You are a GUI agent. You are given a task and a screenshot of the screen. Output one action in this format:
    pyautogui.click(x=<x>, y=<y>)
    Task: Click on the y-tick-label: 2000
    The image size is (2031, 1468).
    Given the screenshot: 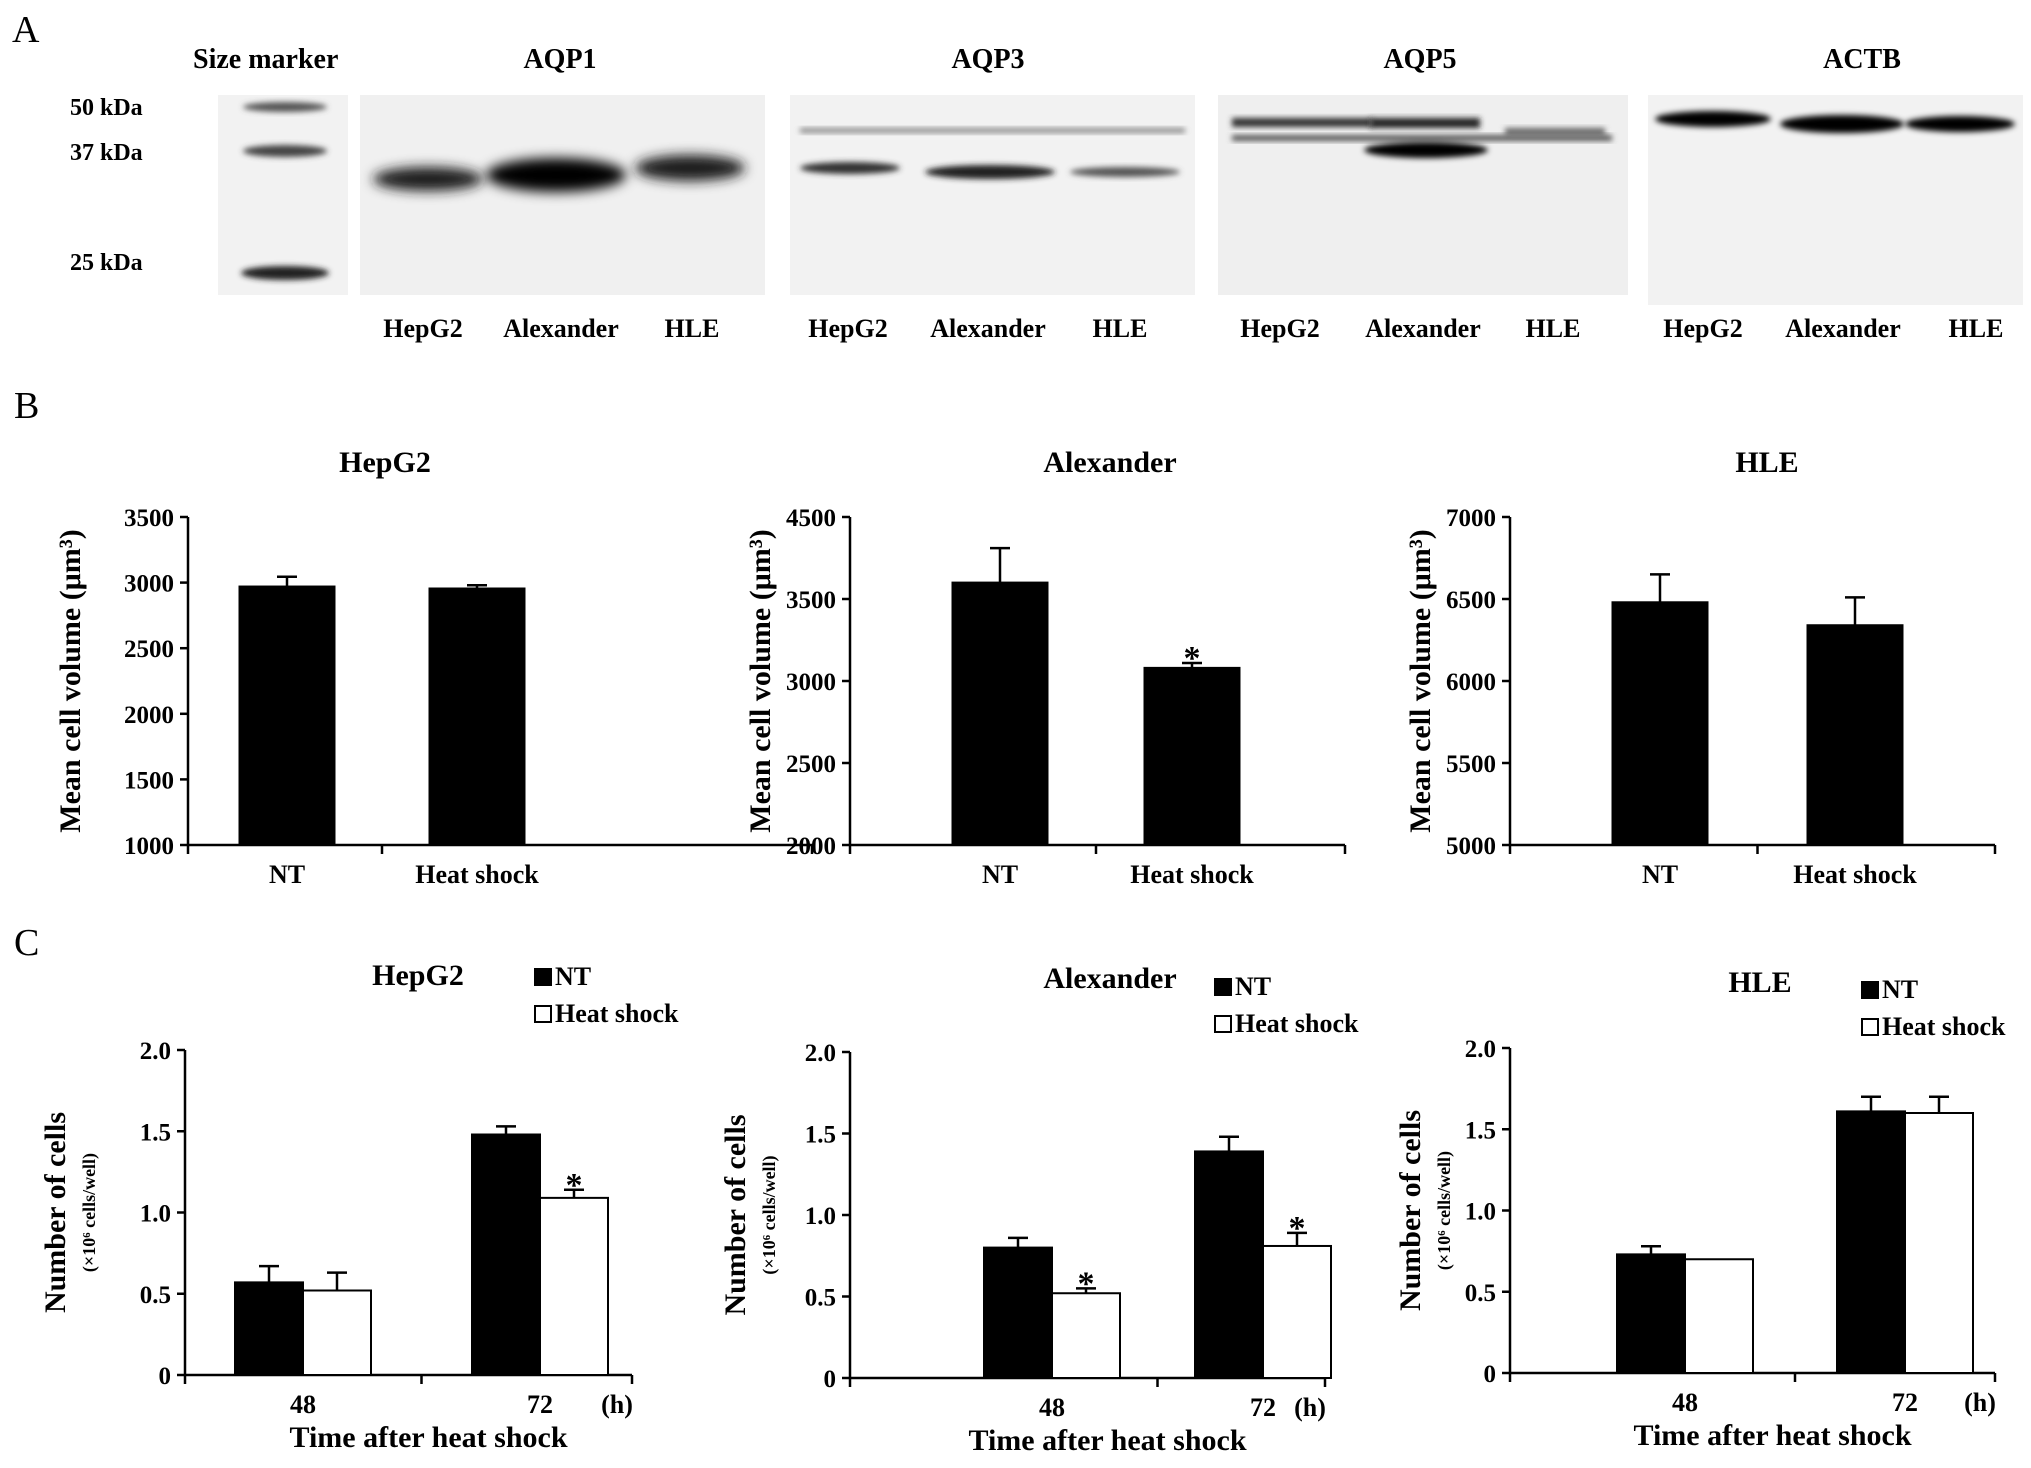 What is the action you would take?
    pyautogui.click(x=149, y=715)
    